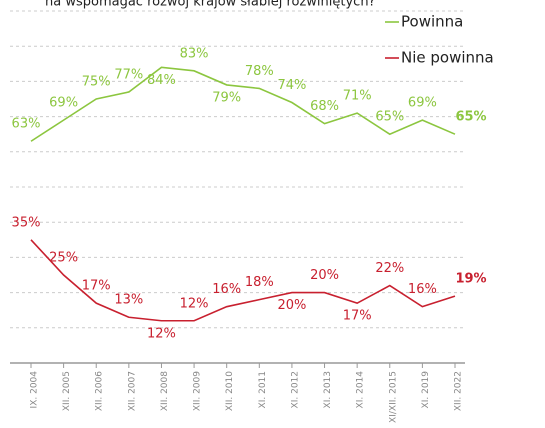 The width and height of the screenshot is (545, 428). I want to click on x-tick-label: XI/XII. 2015, so click(393, 397).